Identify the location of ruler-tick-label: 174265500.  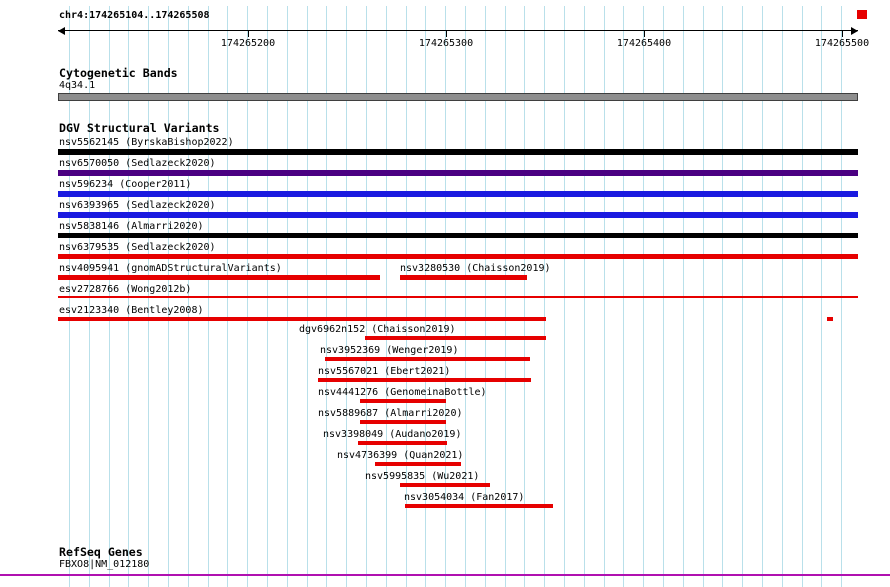
(842, 43).